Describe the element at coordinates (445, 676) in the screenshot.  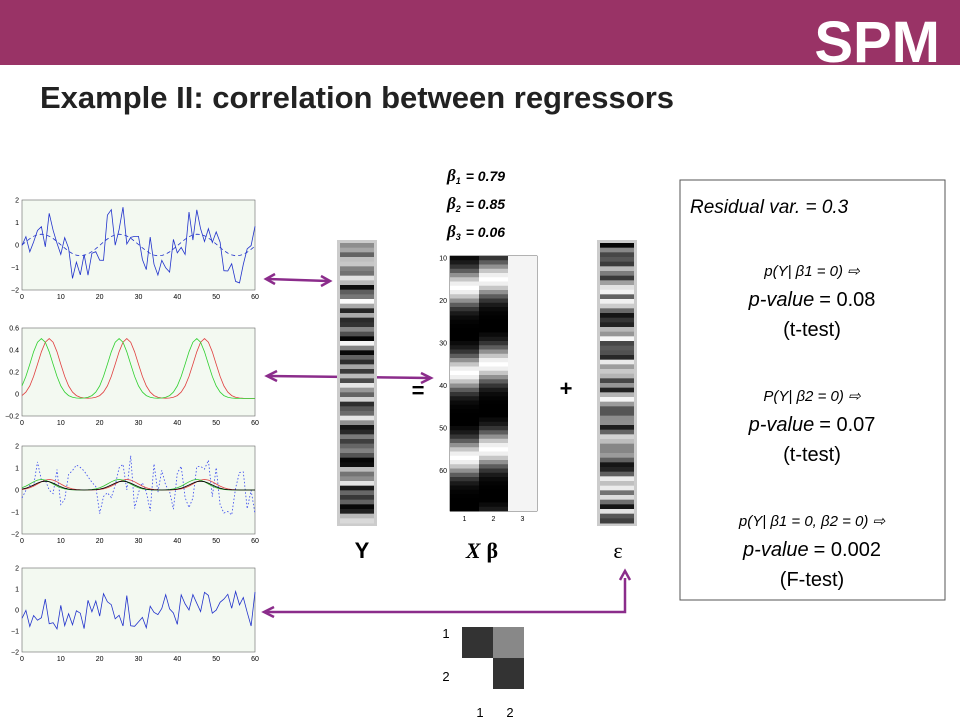
I see `row-label: 2` at that location.